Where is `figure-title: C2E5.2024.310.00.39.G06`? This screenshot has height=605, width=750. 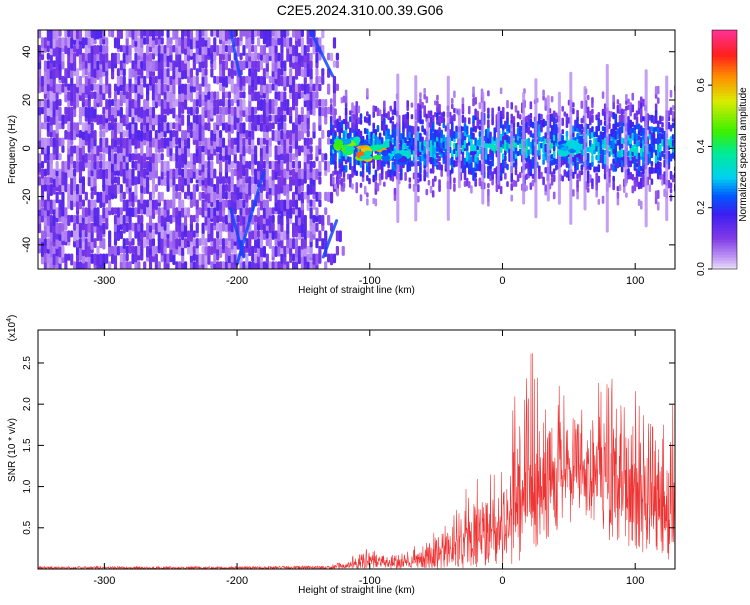 figure-title: C2E5.2024.310.00.39.G06 is located at coordinates (360, 10).